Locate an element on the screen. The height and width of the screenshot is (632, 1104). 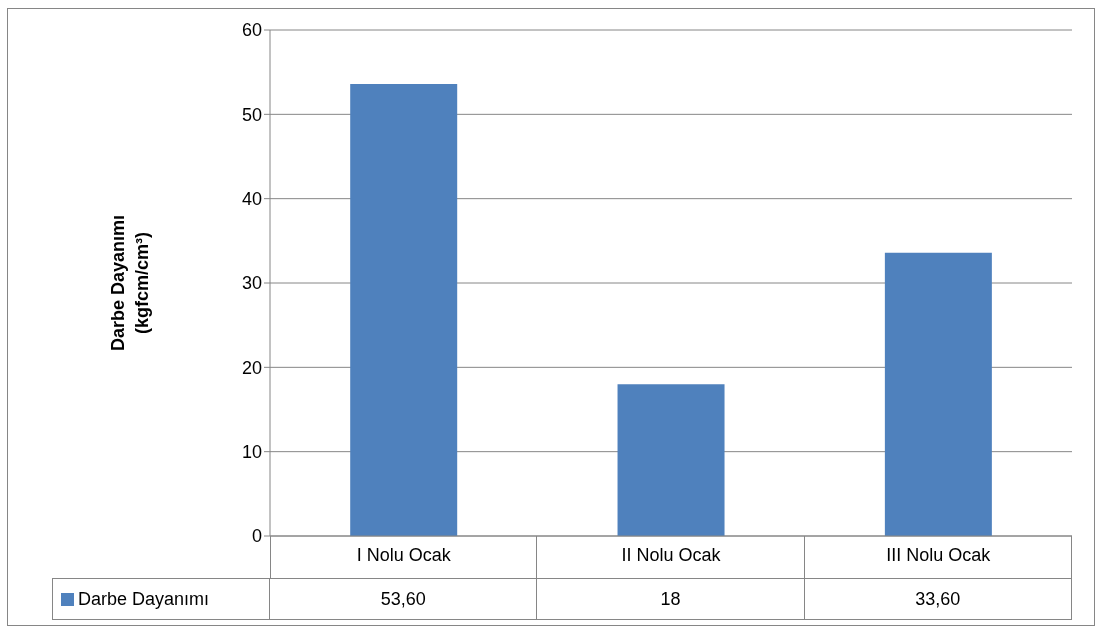
data-label: 33,60 is located at coordinates (938, 599).